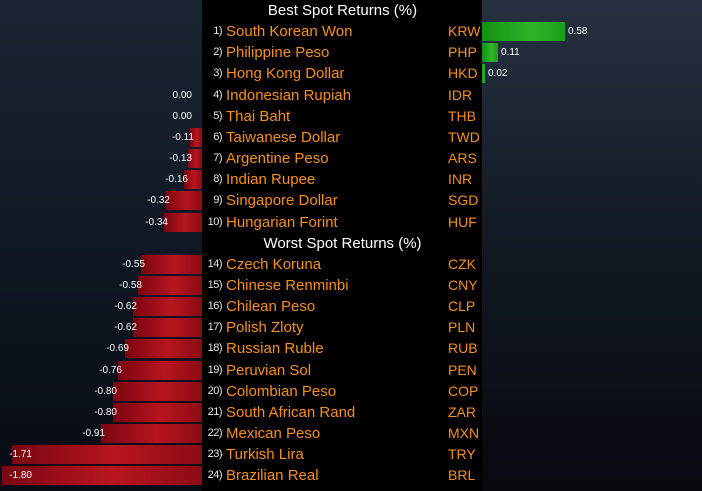  Describe the element at coordinates (215, 433) in the screenshot. I see `rank-label: 22)` at that location.